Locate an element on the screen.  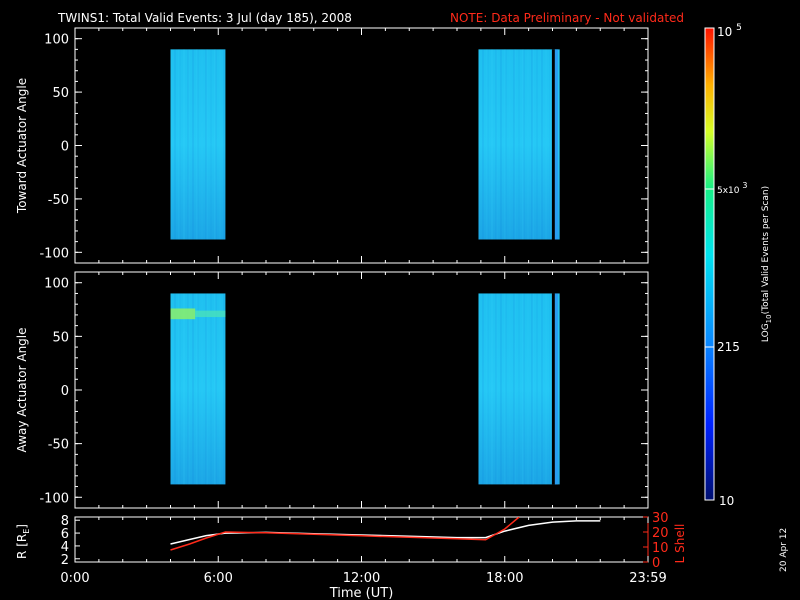
x-tick-label: 6:00 is located at coordinates (218, 578).